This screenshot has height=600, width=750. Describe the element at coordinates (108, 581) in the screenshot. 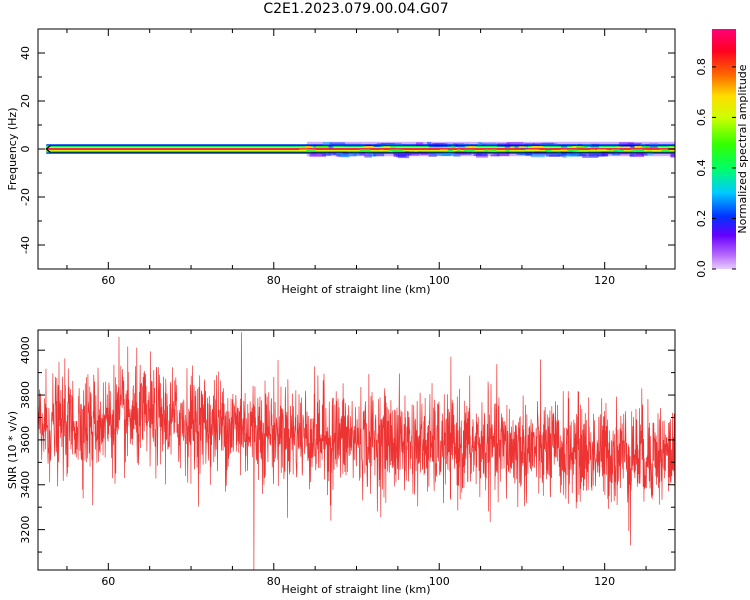

I see `snr-x-tick-label: 60` at that location.